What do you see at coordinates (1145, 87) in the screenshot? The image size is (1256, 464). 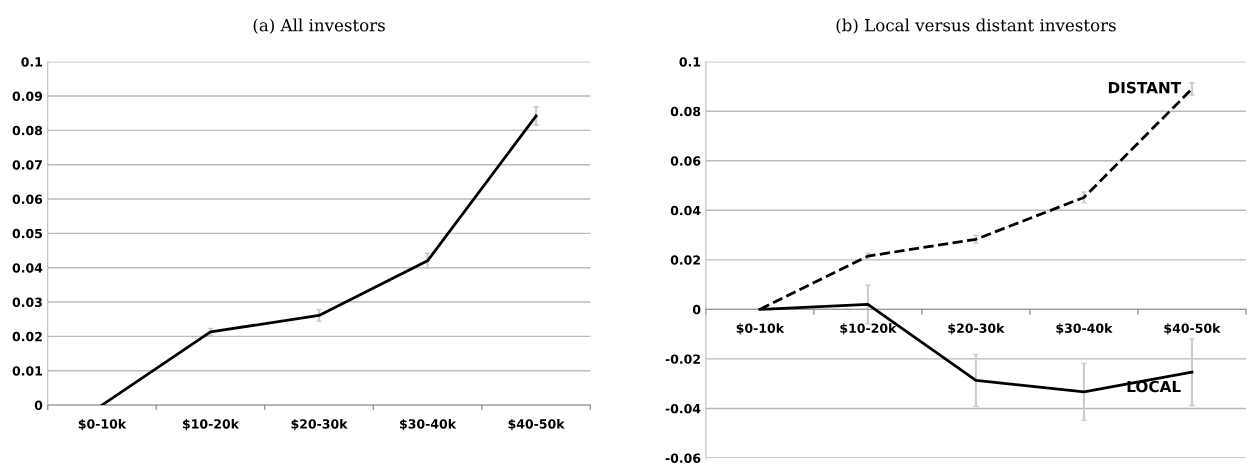 I see `series-label: DISTANT` at bounding box center [1145, 87].